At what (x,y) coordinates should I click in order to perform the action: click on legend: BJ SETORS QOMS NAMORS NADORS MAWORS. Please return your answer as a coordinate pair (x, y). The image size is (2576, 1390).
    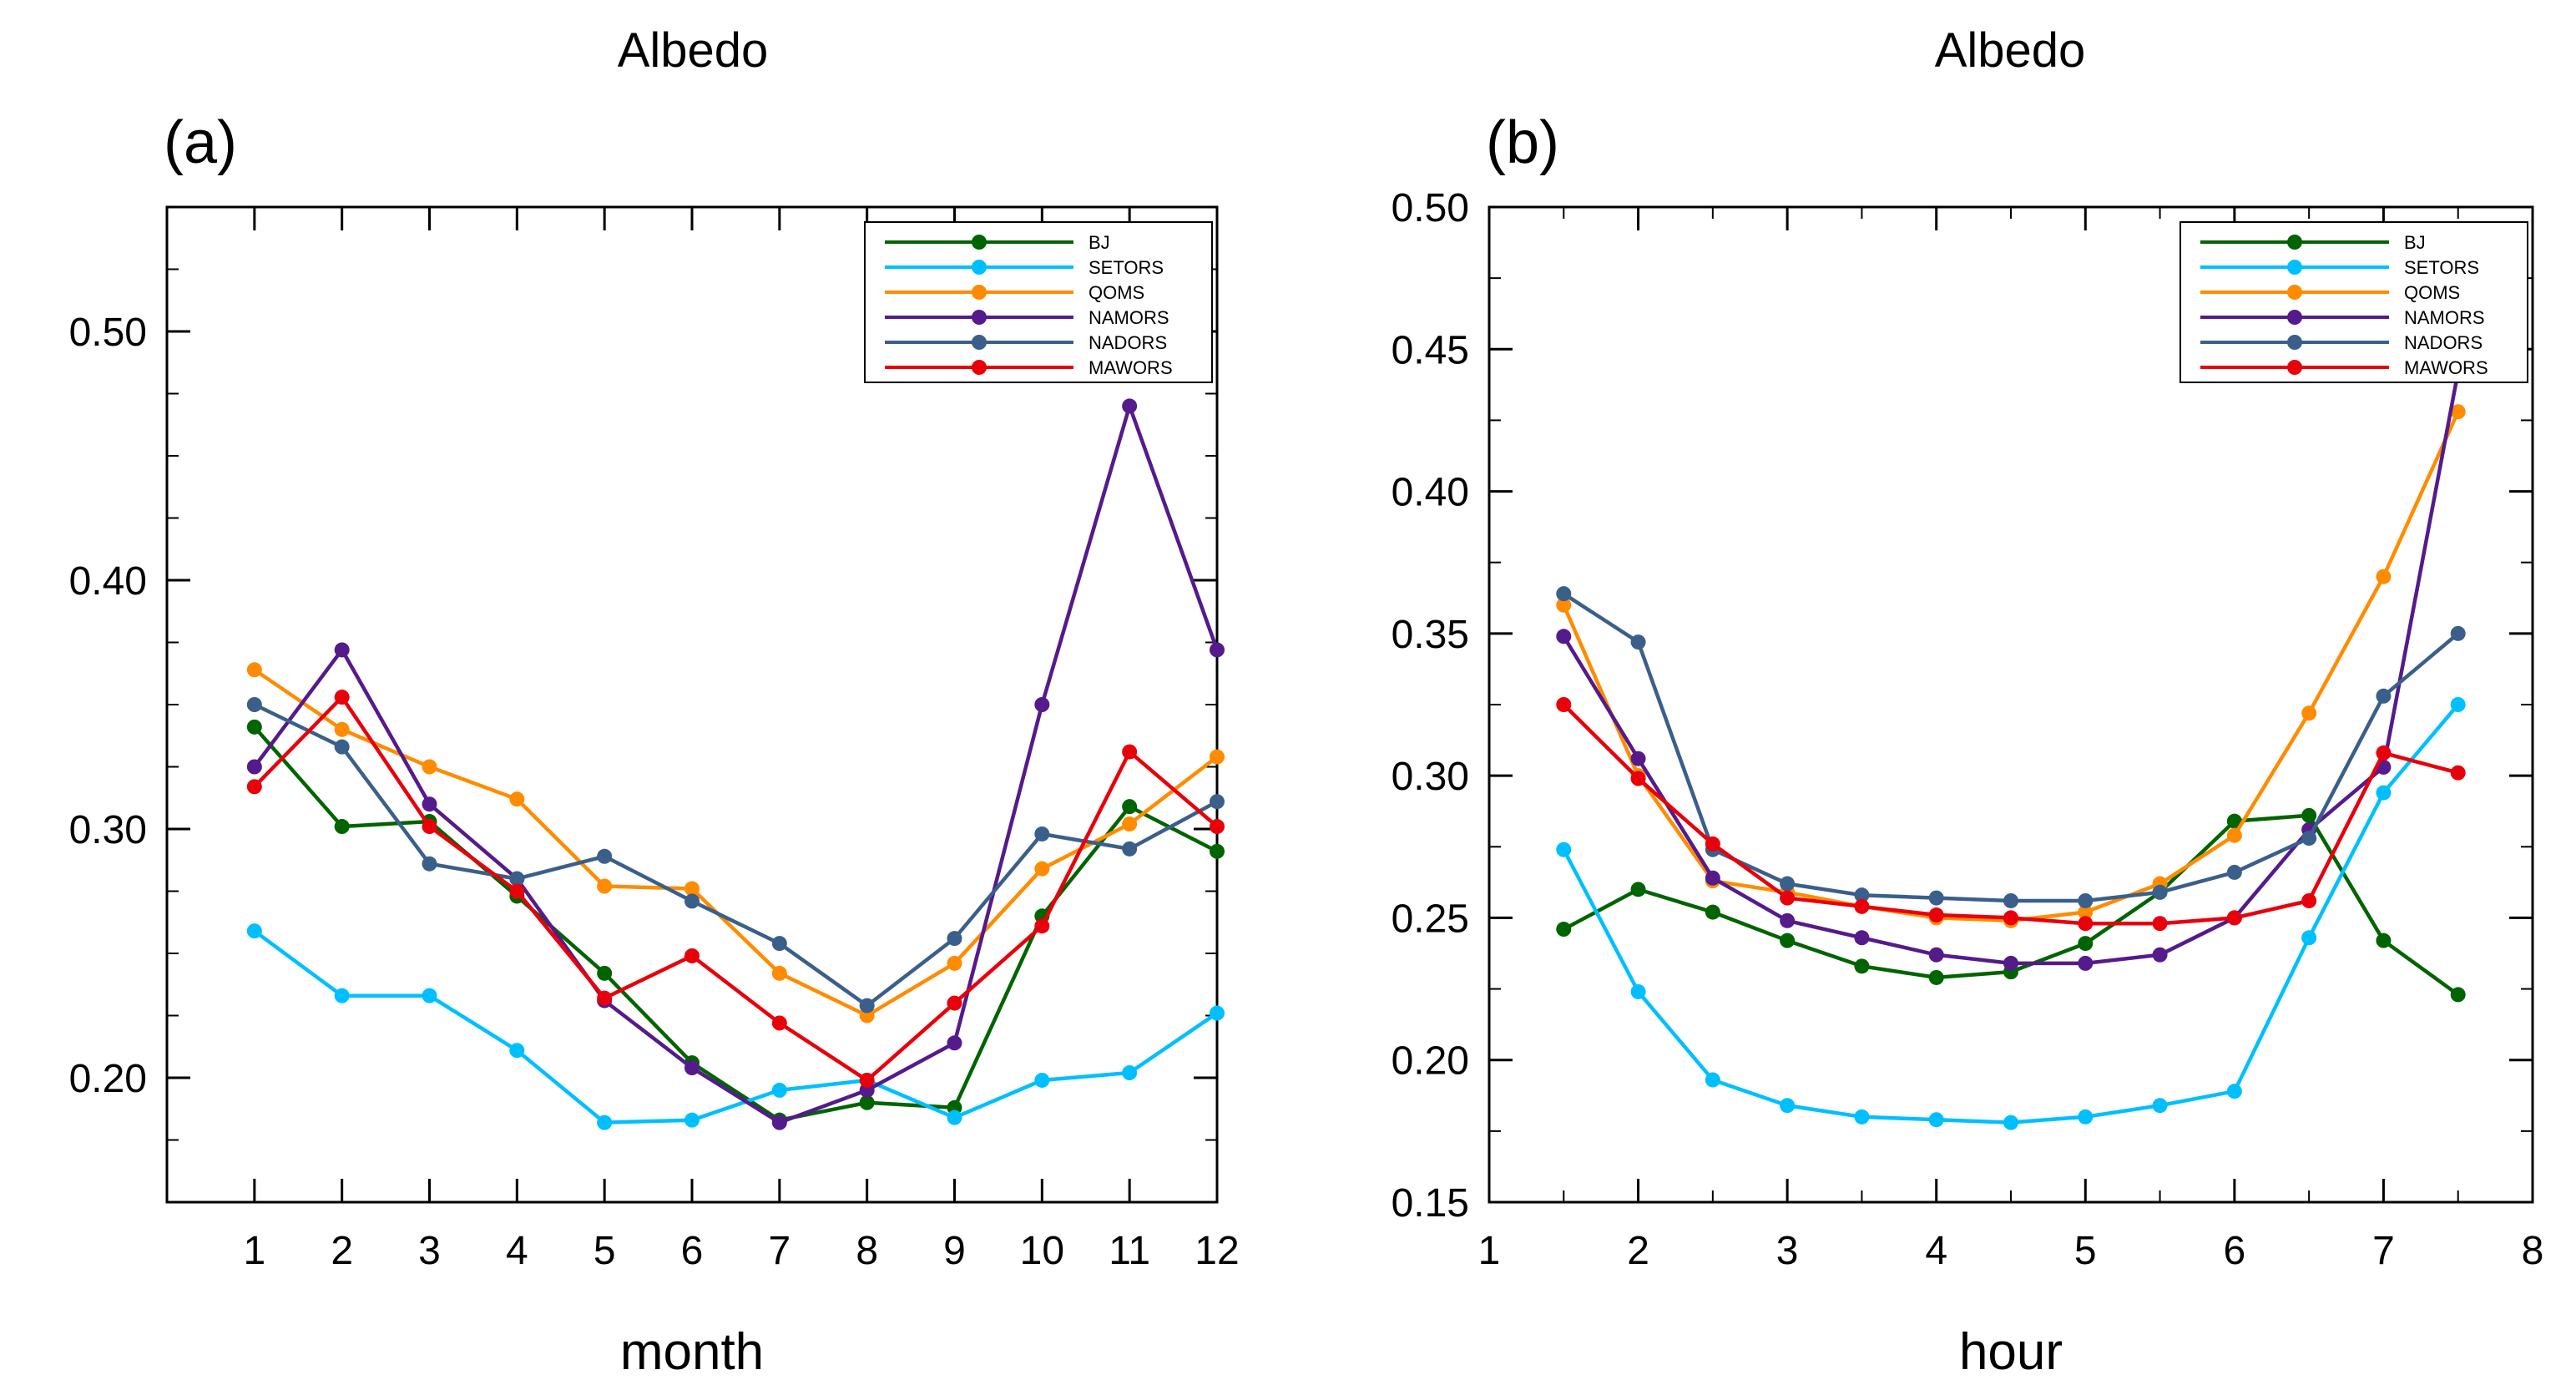
    Looking at the image, I should click on (2353, 302).